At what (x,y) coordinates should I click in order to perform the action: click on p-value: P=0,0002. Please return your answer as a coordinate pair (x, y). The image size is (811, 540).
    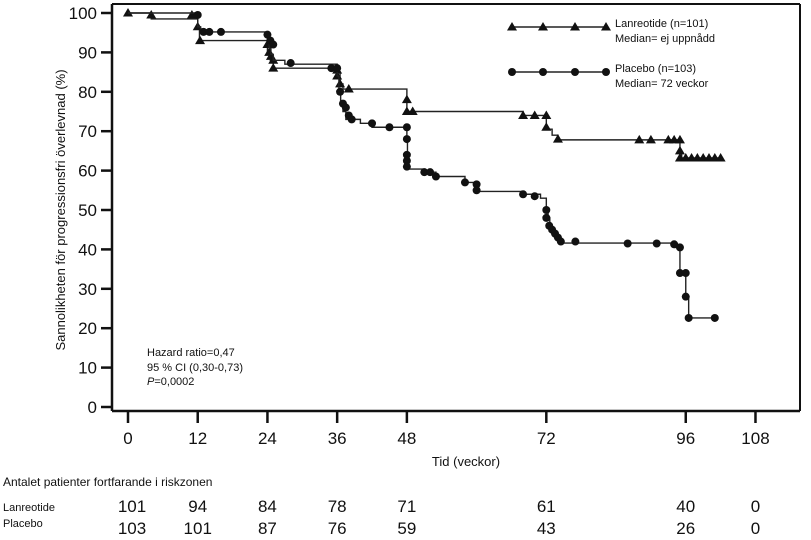
    Looking at the image, I should click on (170, 382).